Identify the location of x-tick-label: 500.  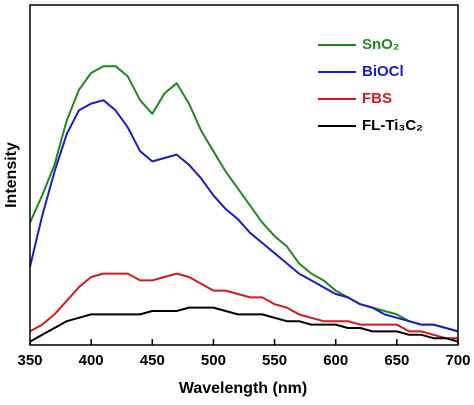
(213, 360).